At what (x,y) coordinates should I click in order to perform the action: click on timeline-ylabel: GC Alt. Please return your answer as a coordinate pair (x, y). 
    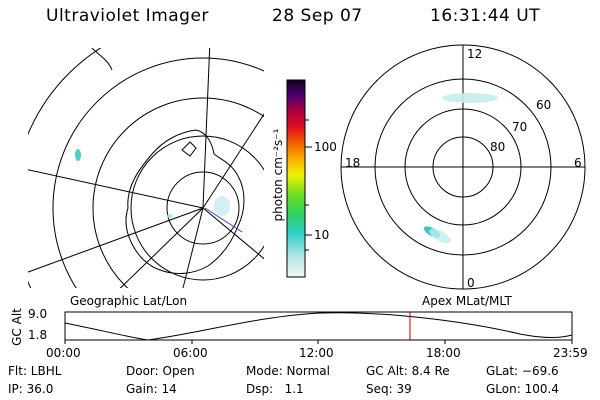
    Looking at the image, I should click on (17, 327).